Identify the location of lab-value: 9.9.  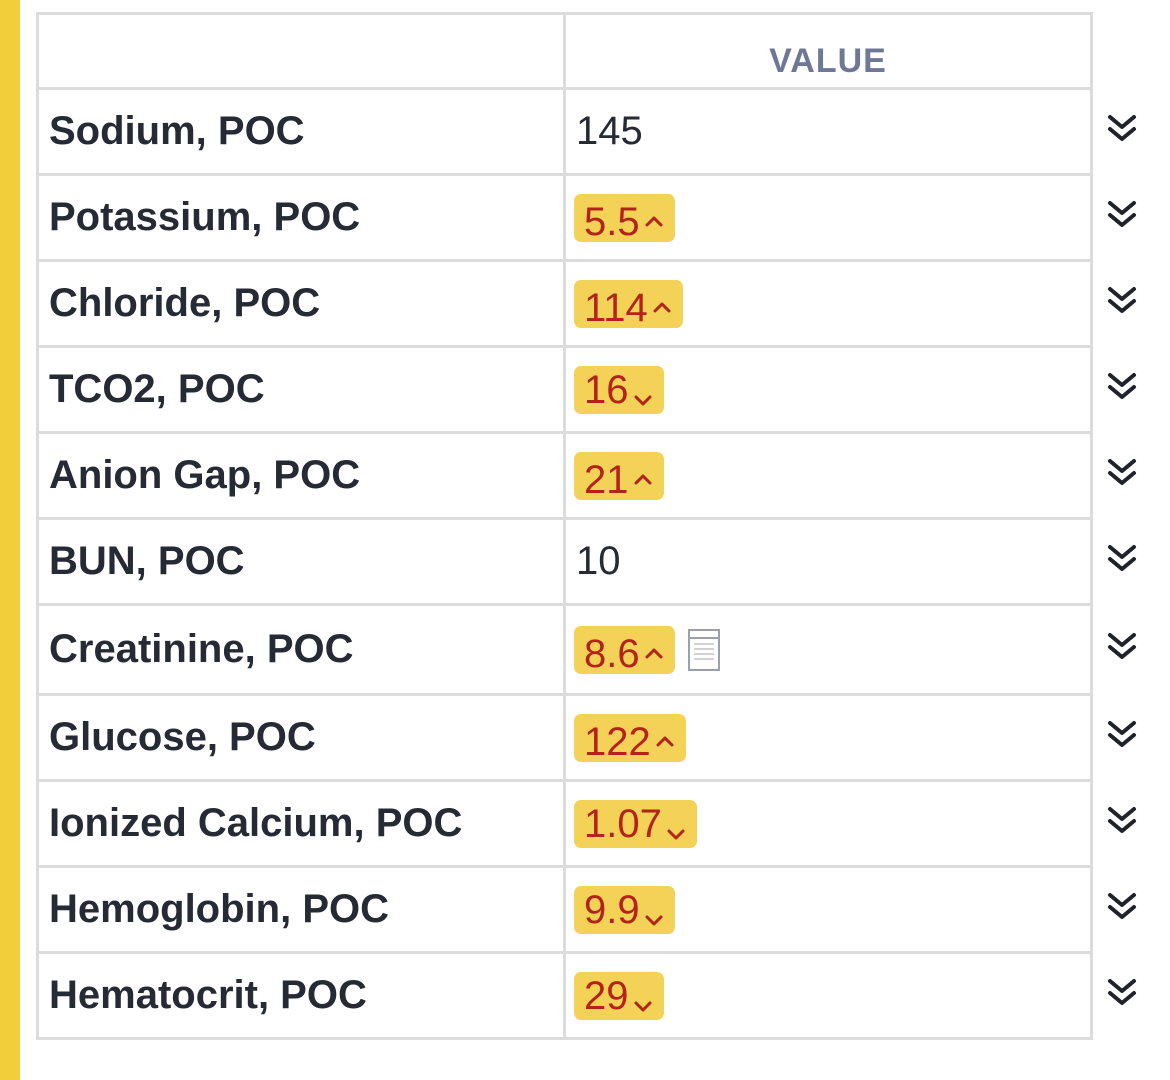
(612, 909).